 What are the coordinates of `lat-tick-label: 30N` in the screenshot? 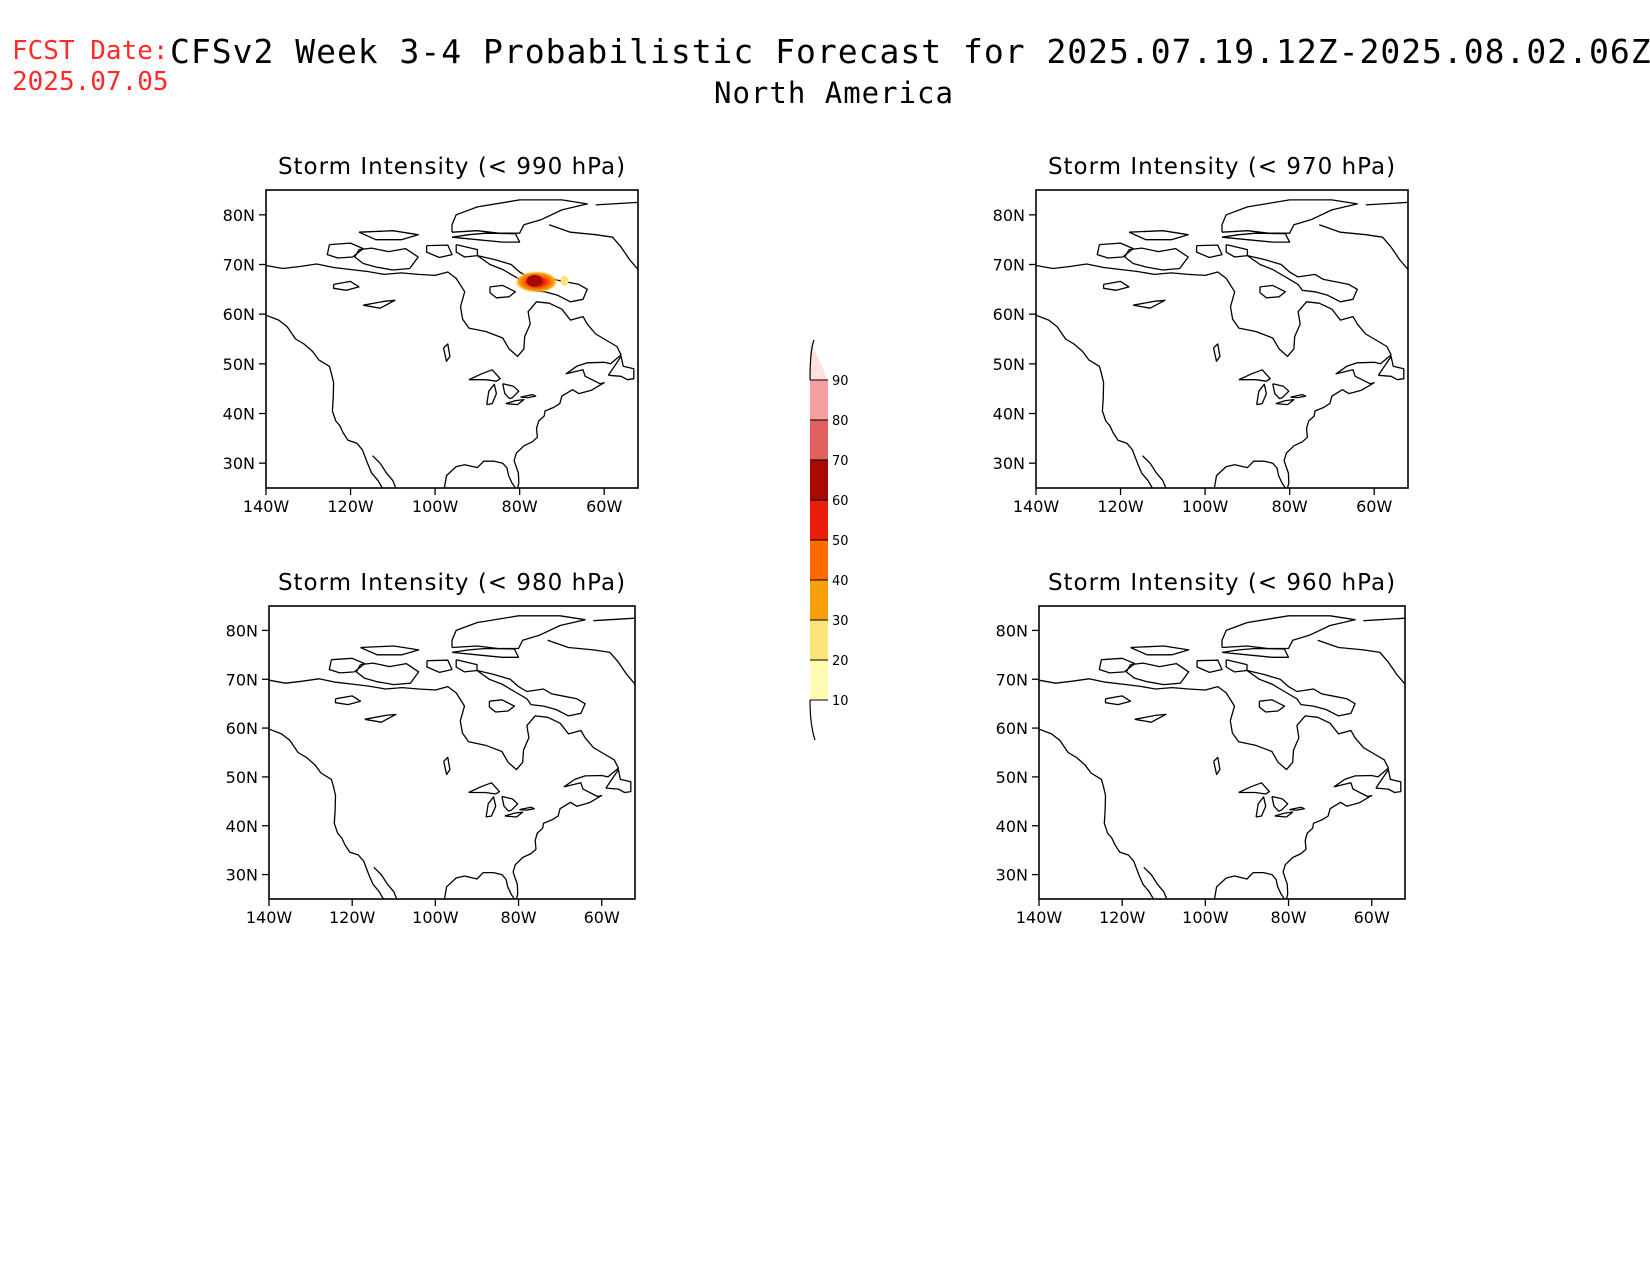 It's located at (242, 875).